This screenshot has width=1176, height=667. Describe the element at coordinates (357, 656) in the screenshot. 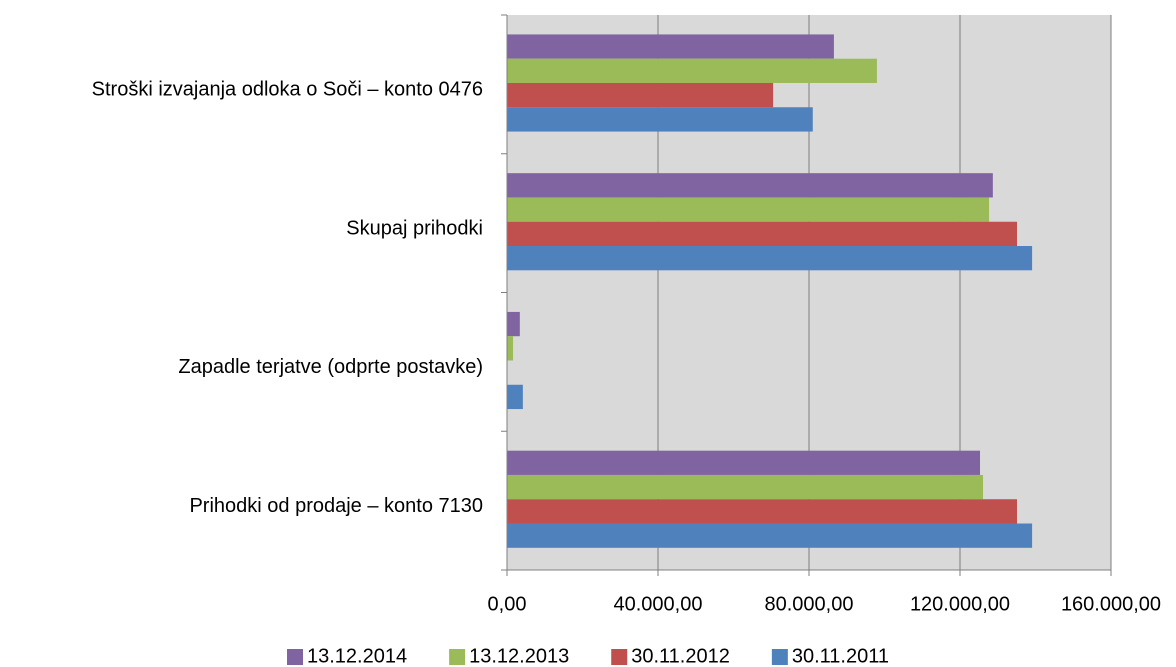

I see `legend-label: 13.12.2014` at that location.